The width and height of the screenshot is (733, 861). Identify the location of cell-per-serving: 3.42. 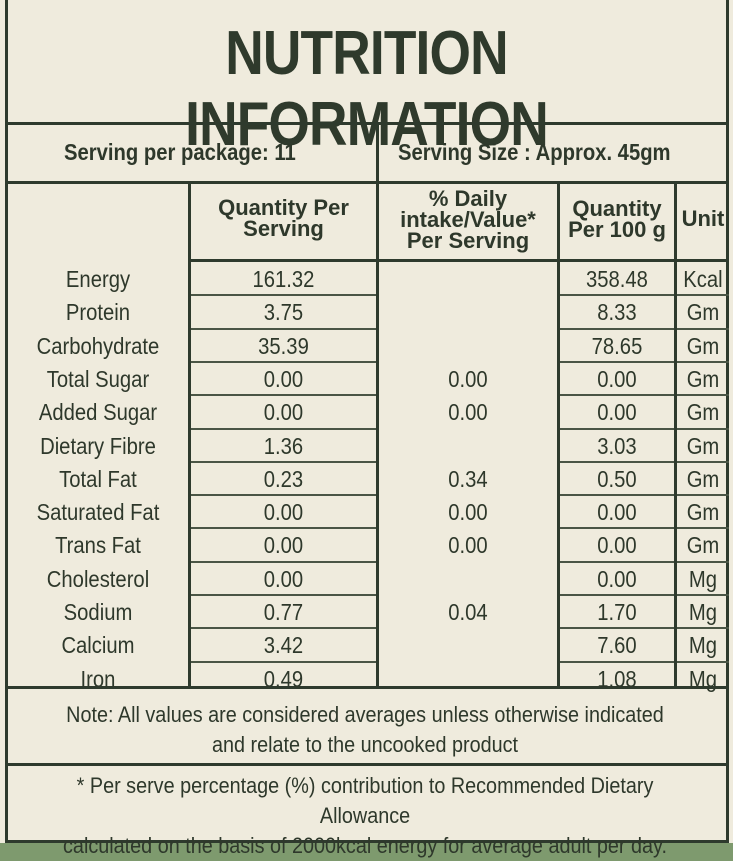
(283, 645).